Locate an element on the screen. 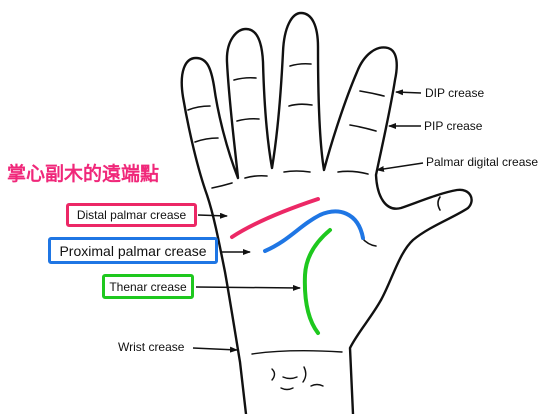 Image resolution: width=545 pixels, height=414 pixels. wrist-crease-line is located at coordinates (297, 352).